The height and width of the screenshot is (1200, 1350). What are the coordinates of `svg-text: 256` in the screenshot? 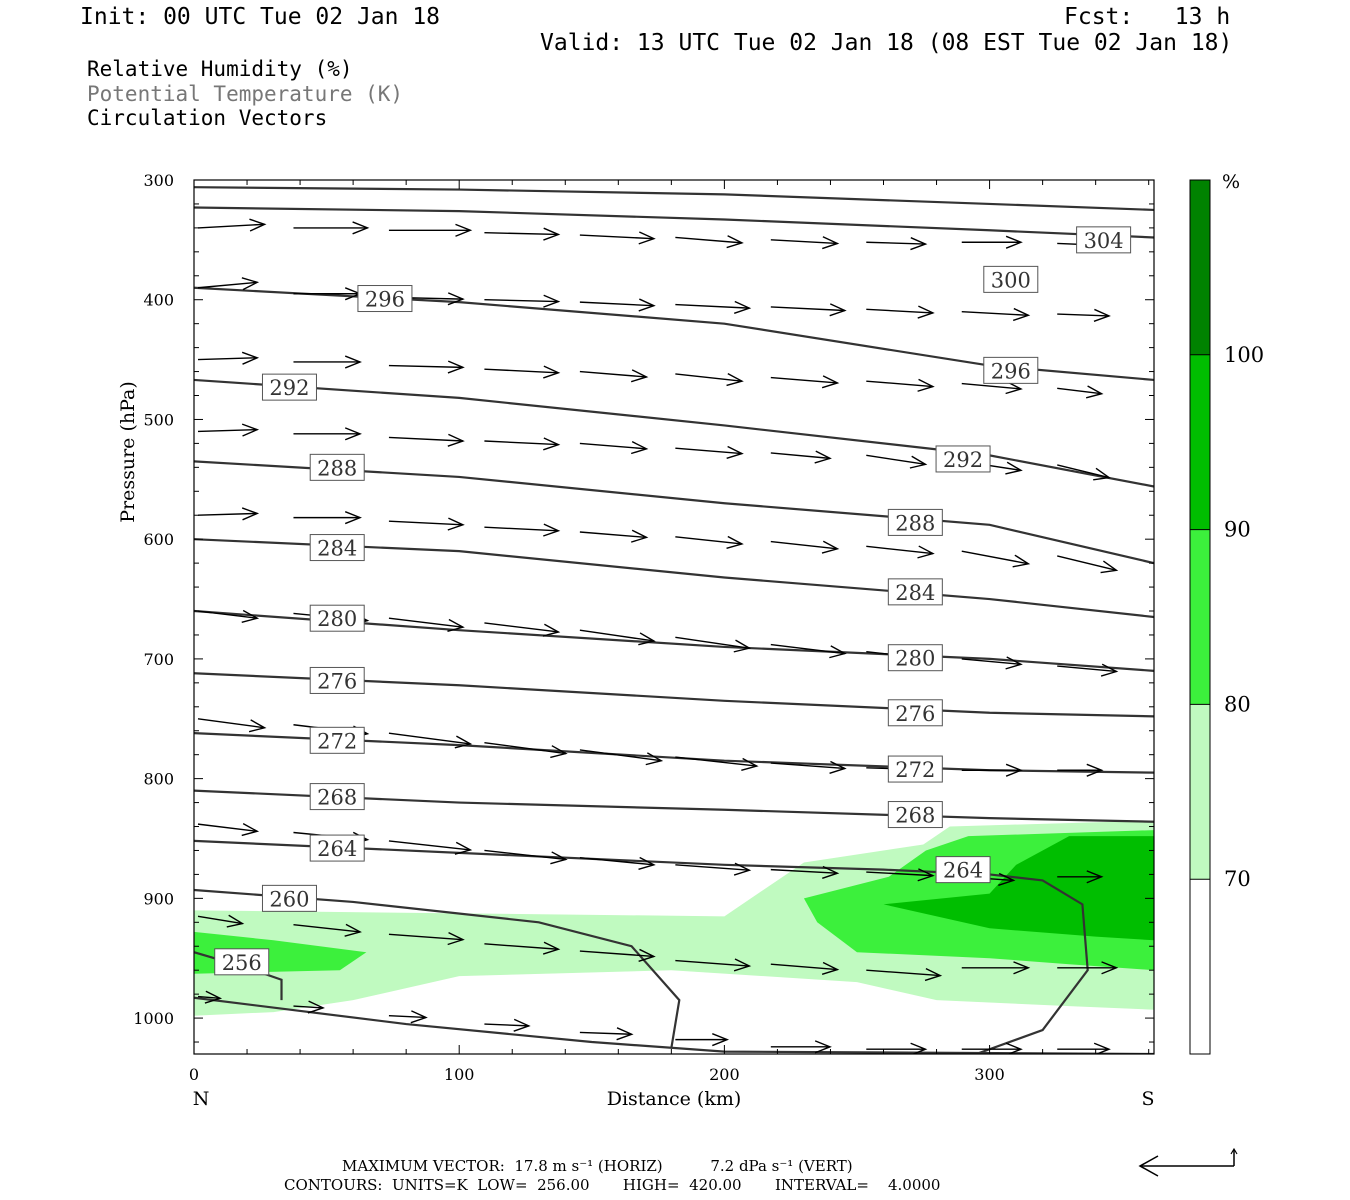 It's located at (242, 963).